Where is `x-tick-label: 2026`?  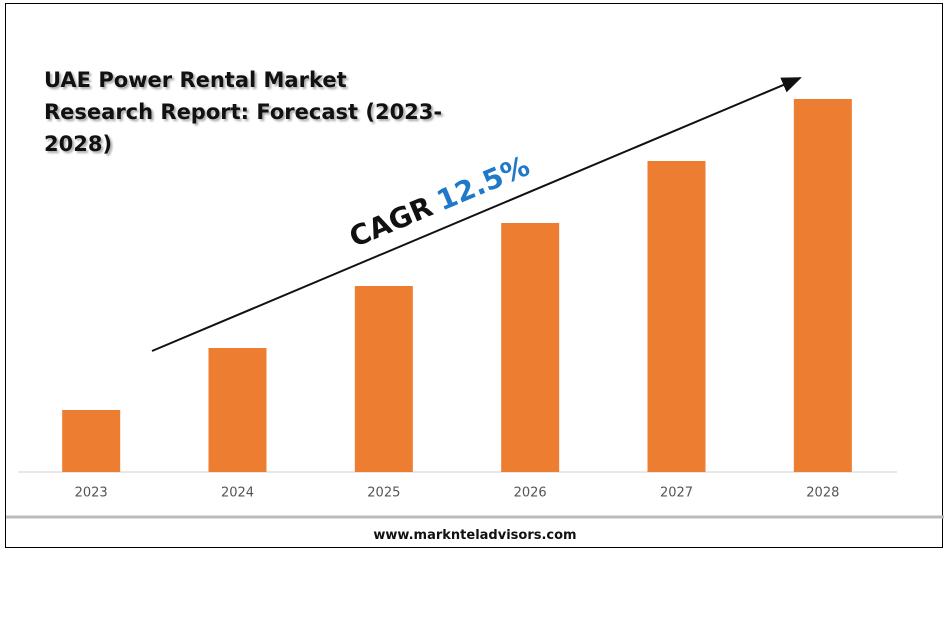 x-tick-label: 2026 is located at coordinates (530, 493).